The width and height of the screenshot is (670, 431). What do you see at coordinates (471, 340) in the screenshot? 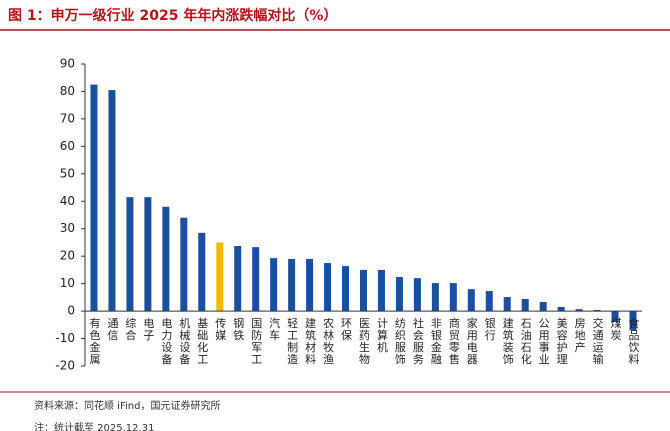
I see `x-tick-label: 家用电器` at bounding box center [471, 340].